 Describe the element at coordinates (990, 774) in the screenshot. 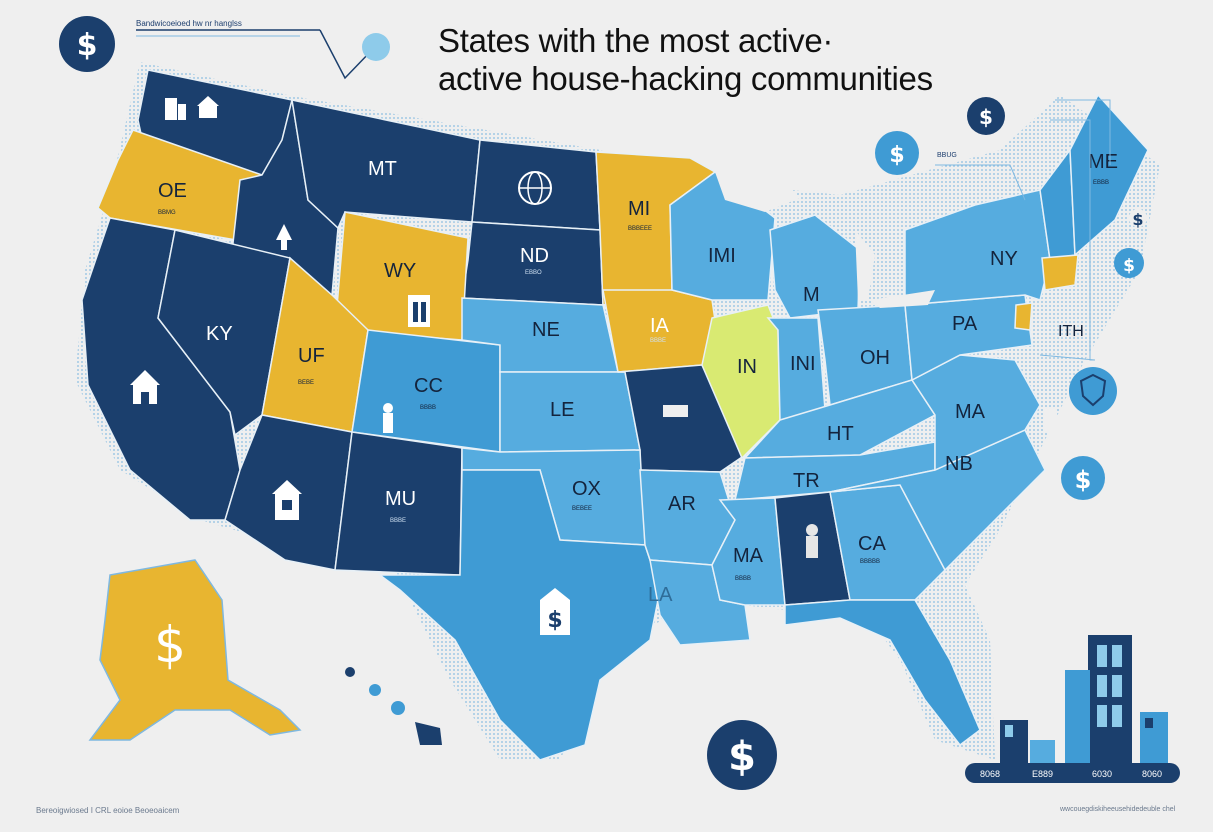

I see `bar-label-1: 8068` at that location.